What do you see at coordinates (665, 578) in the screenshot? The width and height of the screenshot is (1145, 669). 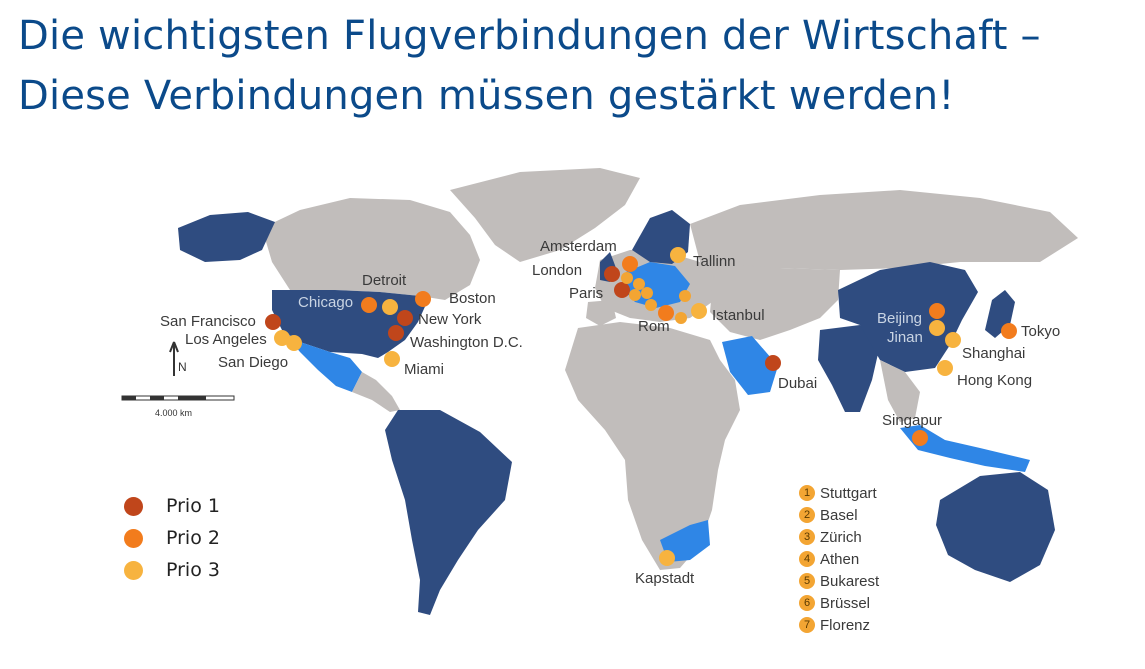 I see `label-kapstadt: Kapstadt` at bounding box center [665, 578].